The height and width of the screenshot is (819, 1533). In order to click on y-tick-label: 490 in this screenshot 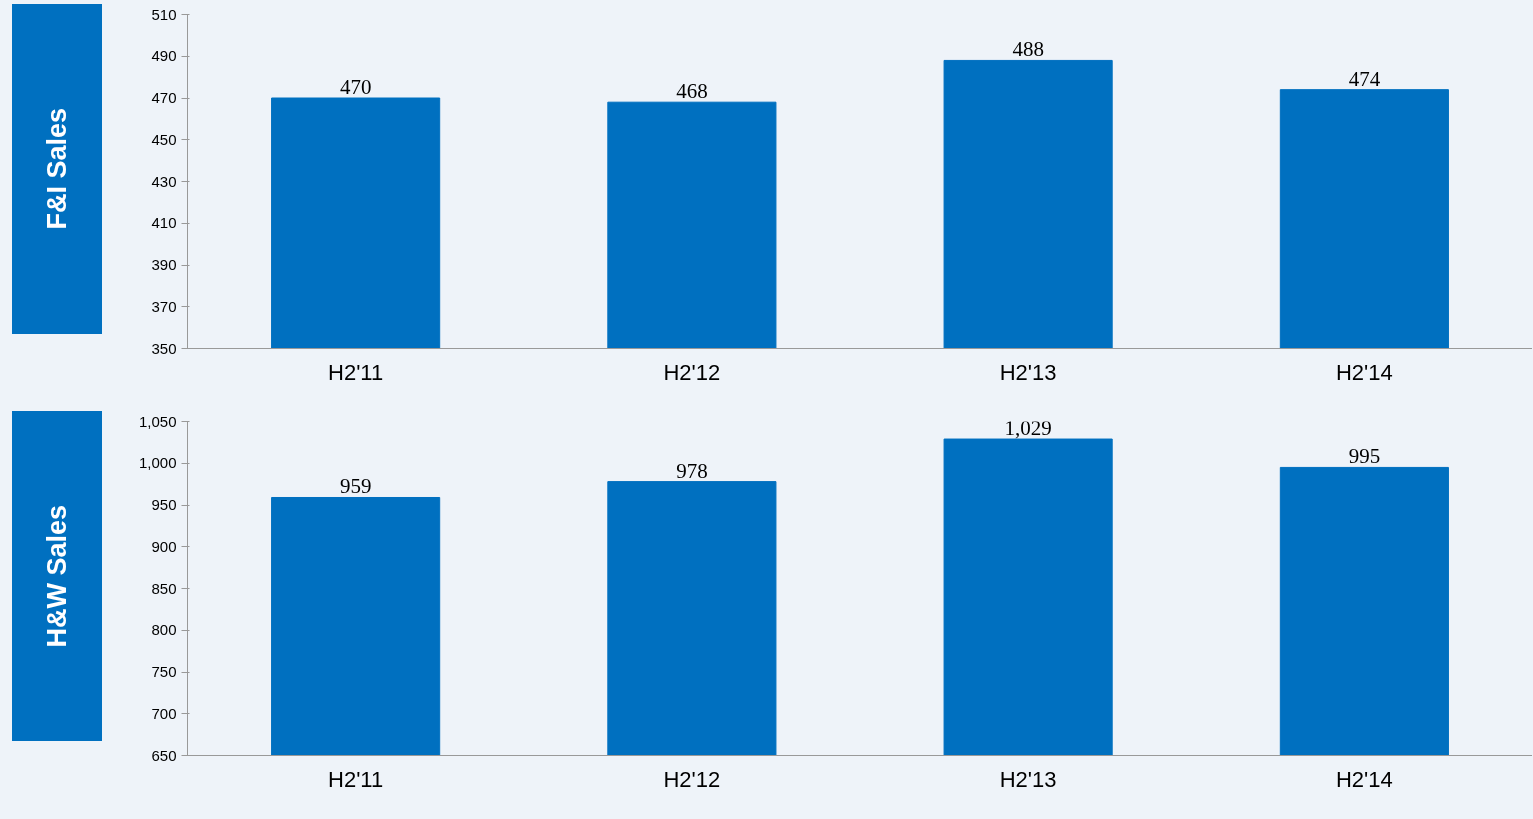, I will do `click(164, 56)`.